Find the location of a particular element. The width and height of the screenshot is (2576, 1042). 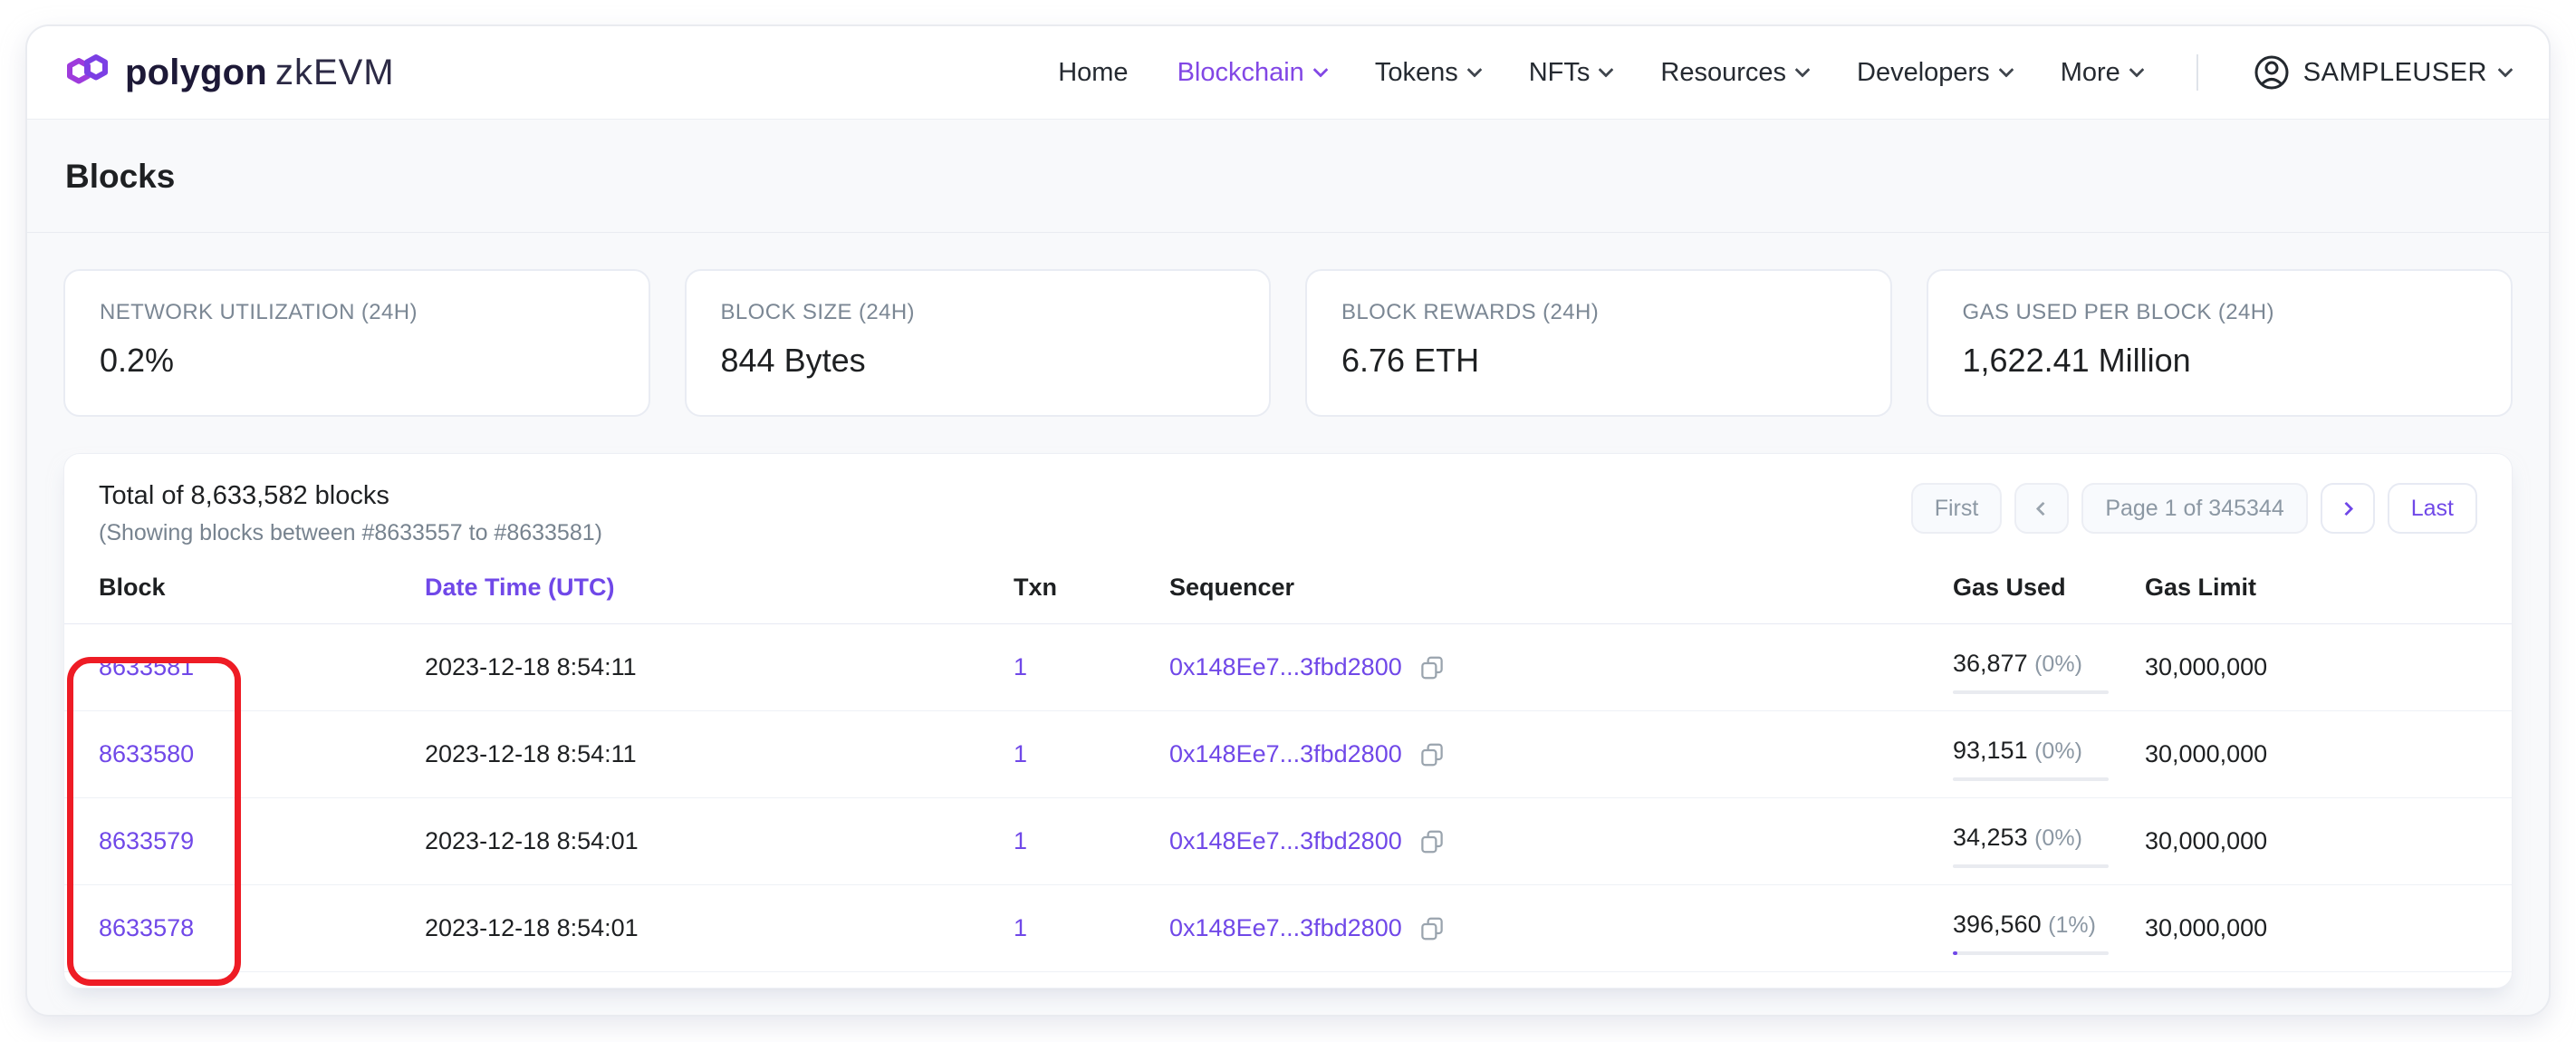

block-number-link: 8633579 is located at coordinates (147, 840).